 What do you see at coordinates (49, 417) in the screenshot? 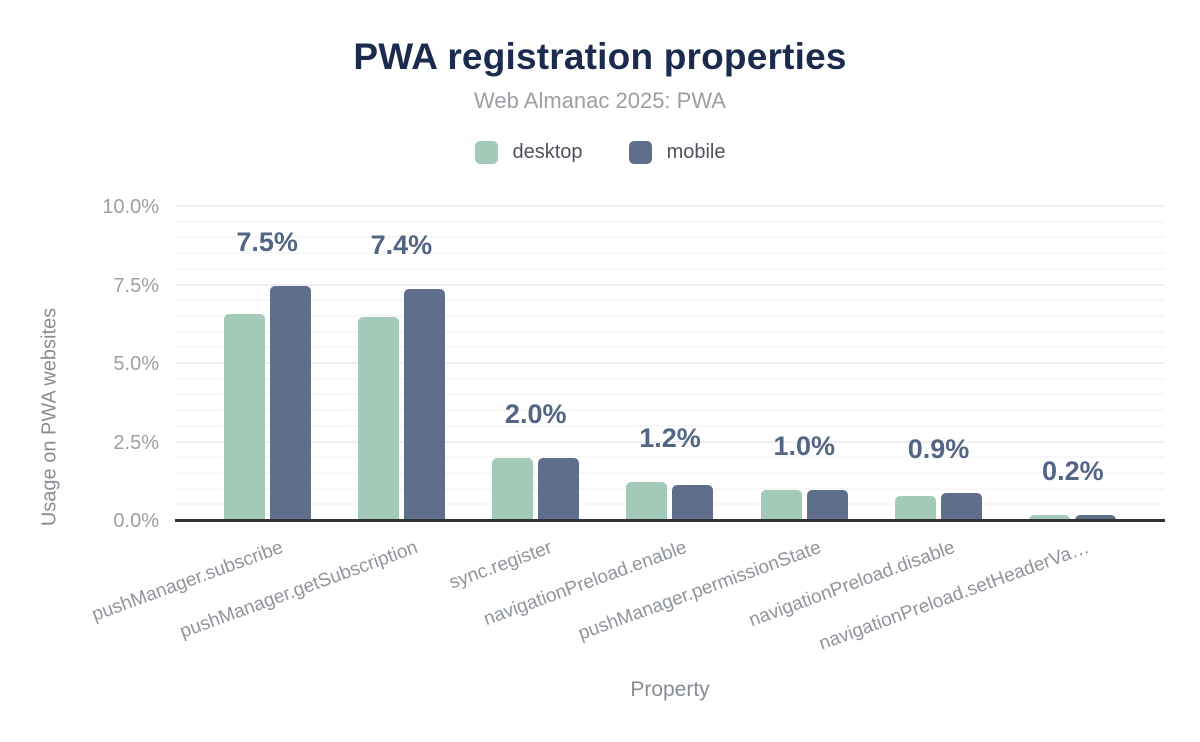
I see `y-axis-title: Usage on PWA websites` at bounding box center [49, 417].